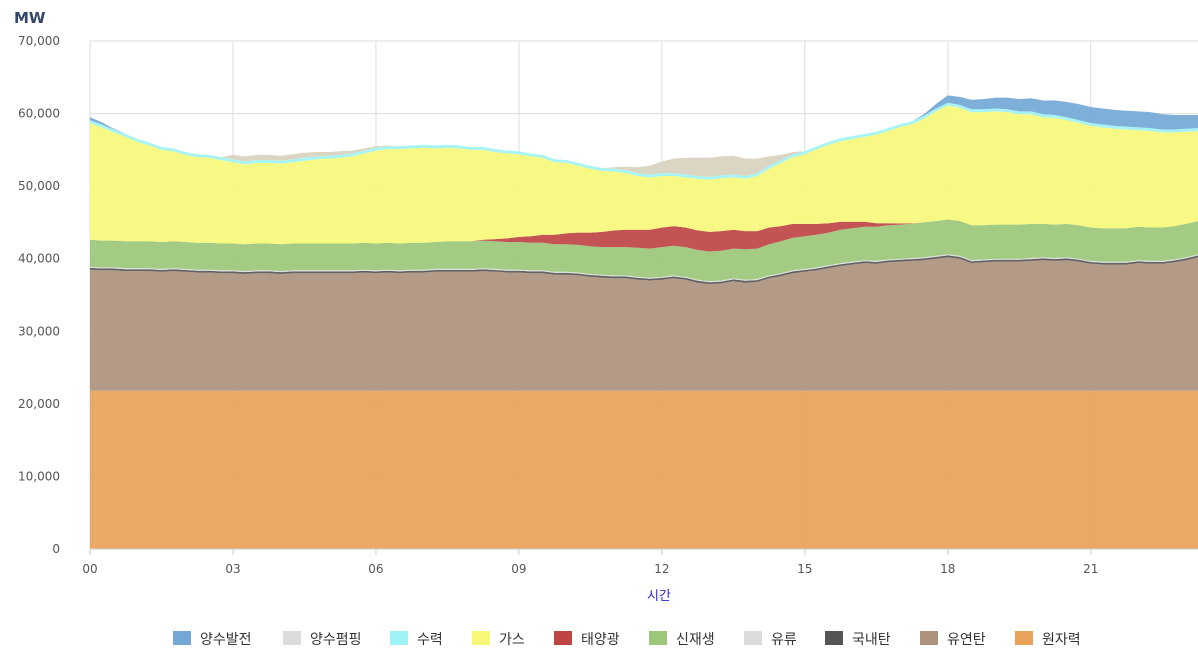 The width and height of the screenshot is (1198, 653). Describe the element at coordinates (695, 640) in the screenshot. I see `legend-label: 신재생` at that location.